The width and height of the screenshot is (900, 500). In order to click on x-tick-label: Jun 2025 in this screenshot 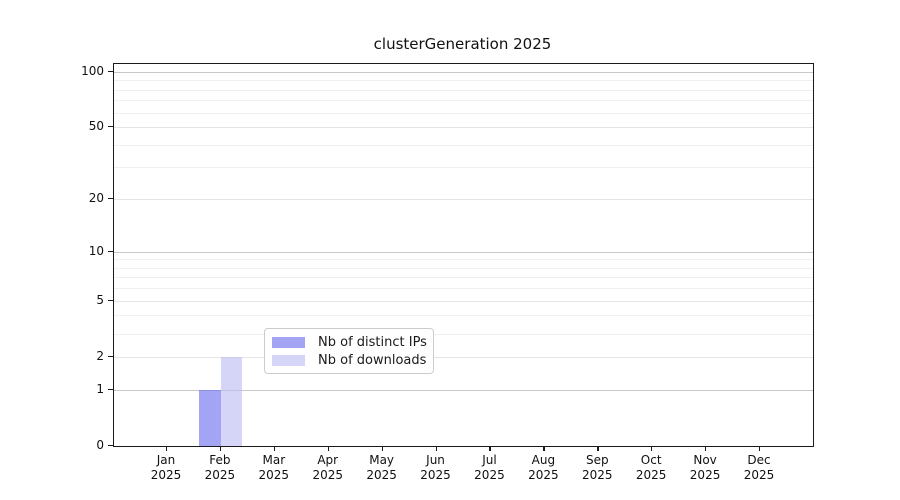, I will do `click(436, 467)`.